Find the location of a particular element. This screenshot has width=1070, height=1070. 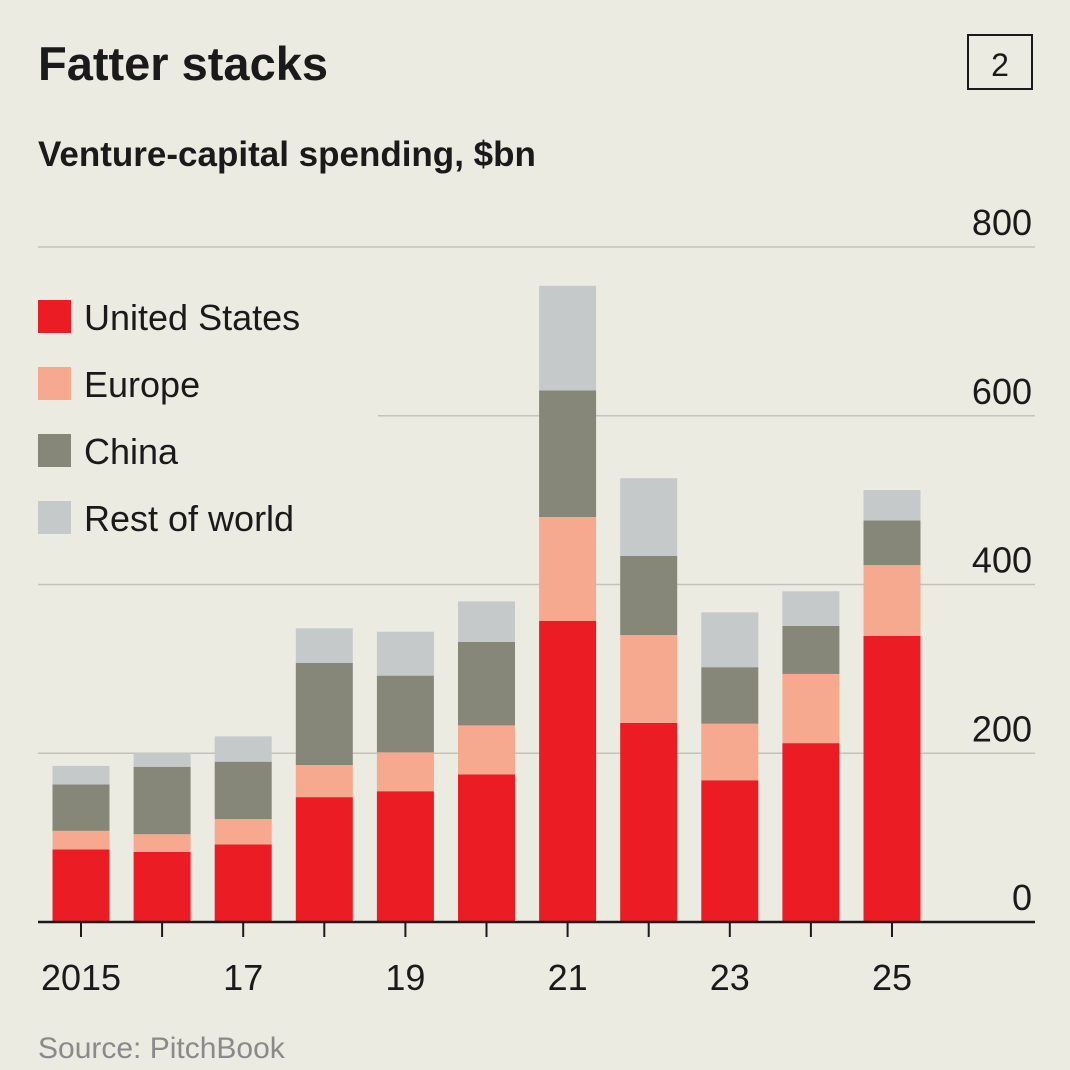

bar-segment-china-2021 is located at coordinates (568, 453).